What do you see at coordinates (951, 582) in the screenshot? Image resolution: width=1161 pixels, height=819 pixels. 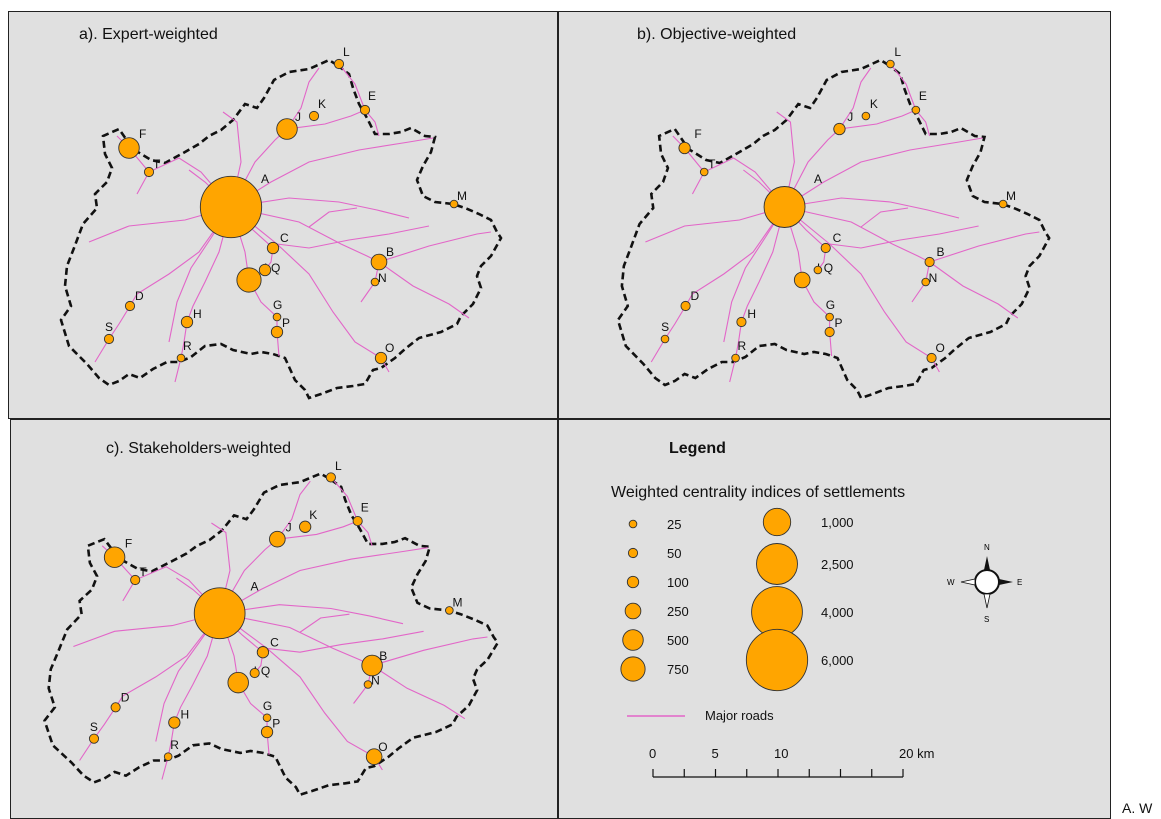 I see `compass-w: W` at bounding box center [951, 582].